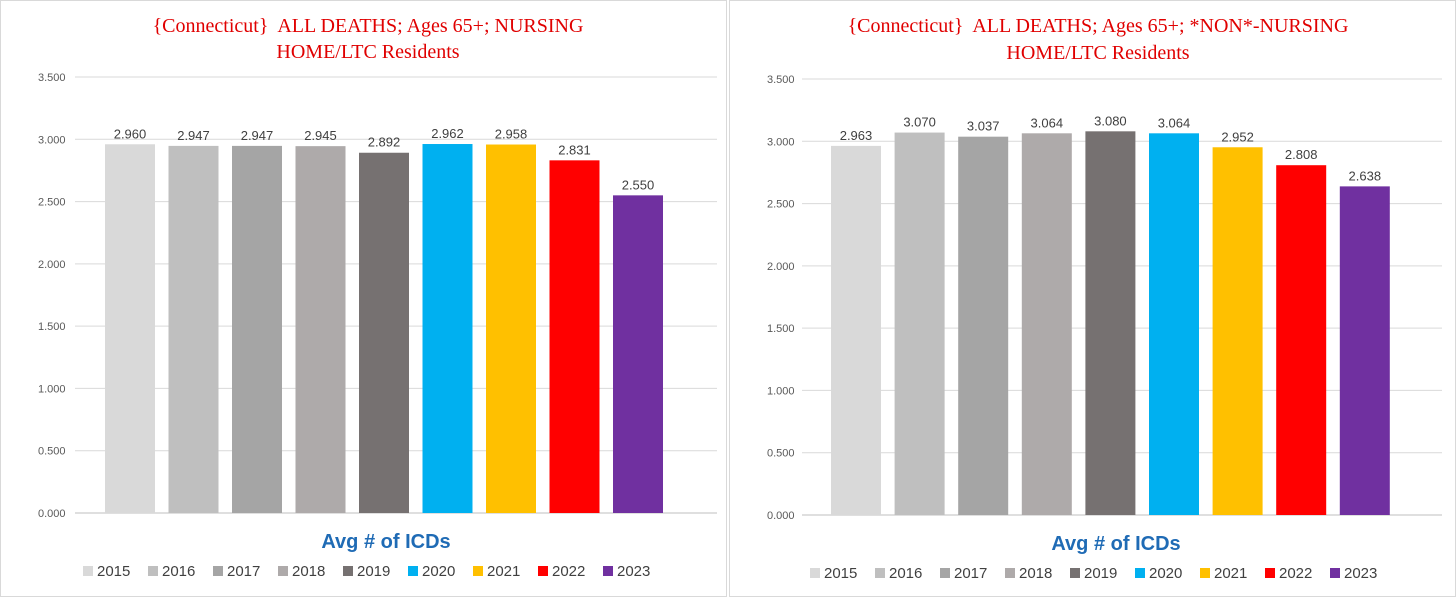  Describe the element at coordinates (447, 133) in the screenshot. I see `data-label-2020: 2.962` at that location.